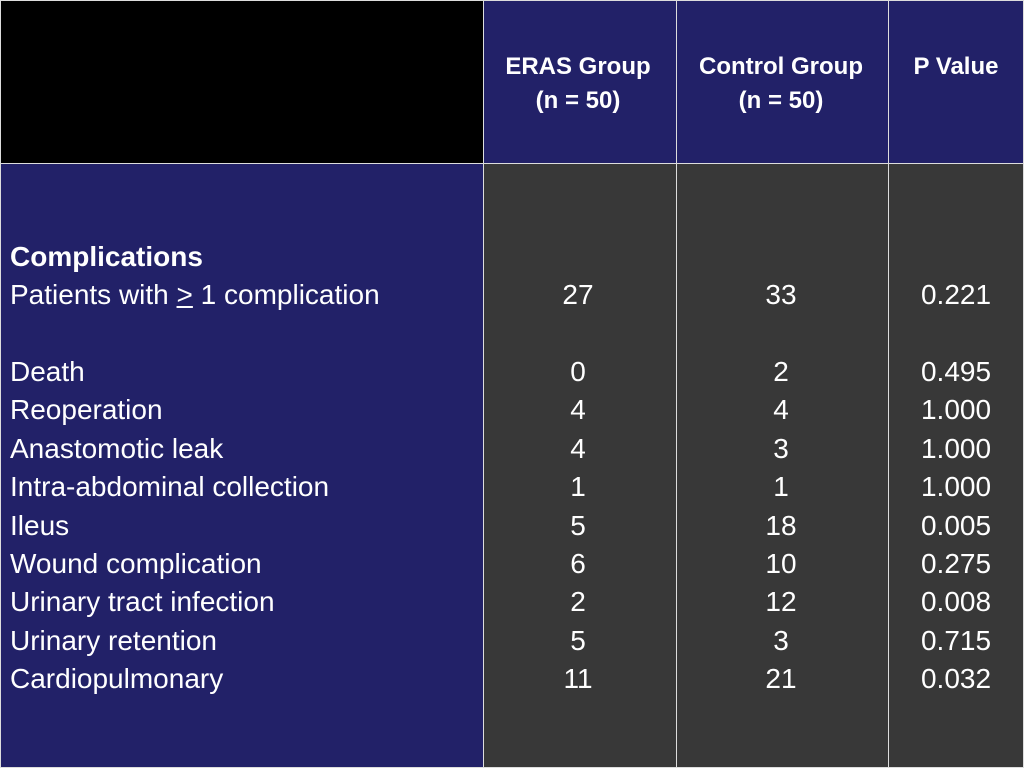  Describe the element at coordinates (956, 294) in the screenshot. I see `cell-value: 0.221` at that location.